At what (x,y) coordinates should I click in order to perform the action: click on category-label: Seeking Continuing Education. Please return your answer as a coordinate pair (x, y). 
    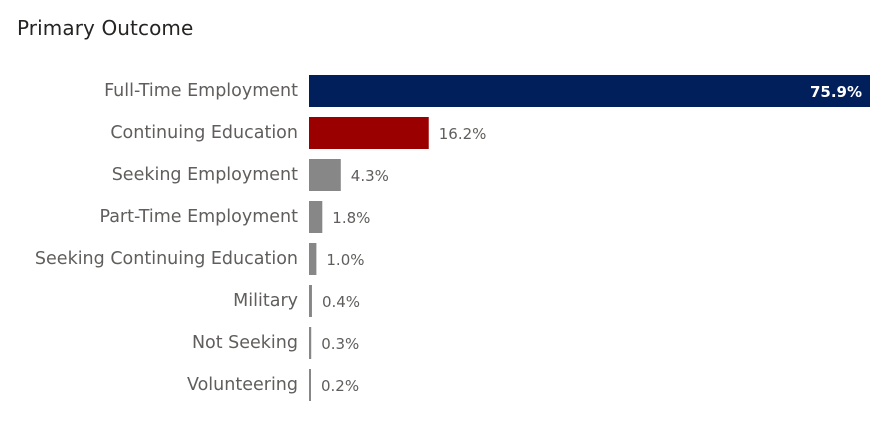
    Looking at the image, I should click on (166, 259).